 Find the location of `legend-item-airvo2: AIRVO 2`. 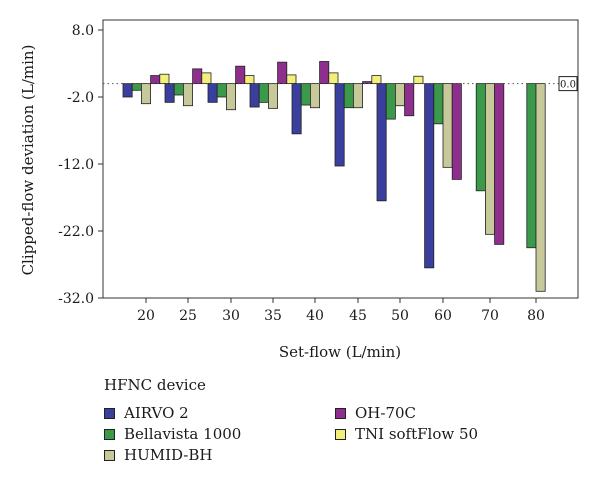

legend-item-airvo2: AIRVO 2 is located at coordinates (146, 413).